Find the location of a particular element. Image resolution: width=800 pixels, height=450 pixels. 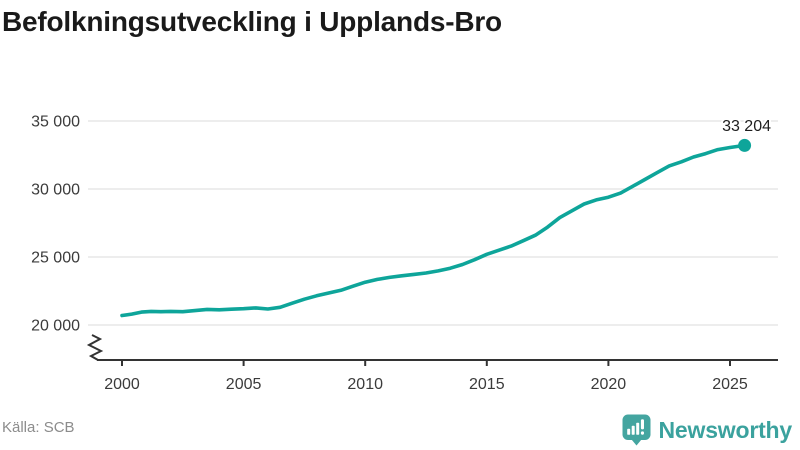

end-value-label: 33 204 is located at coordinates (746, 126).